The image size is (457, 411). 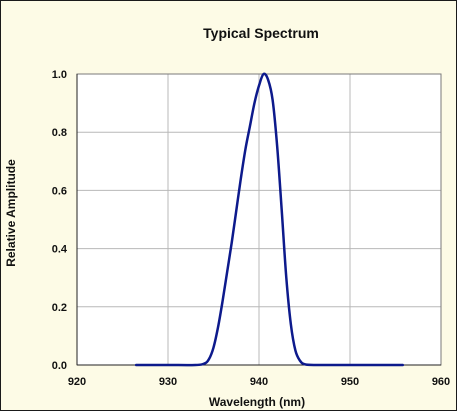 What do you see at coordinates (261, 33) in the screenshot?
I see `chart-title: Typical Spectrum` at bounding box center [261, 33].